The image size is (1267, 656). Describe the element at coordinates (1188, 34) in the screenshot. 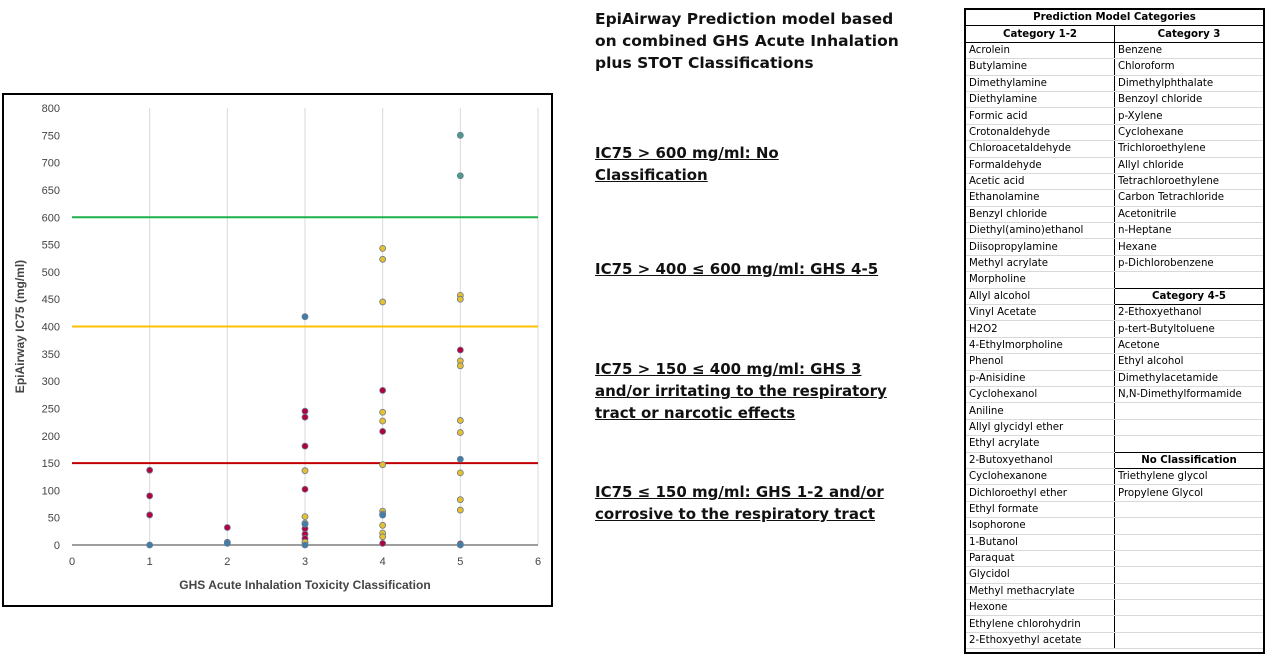

I see `header-category-3: Category 3` at that location.